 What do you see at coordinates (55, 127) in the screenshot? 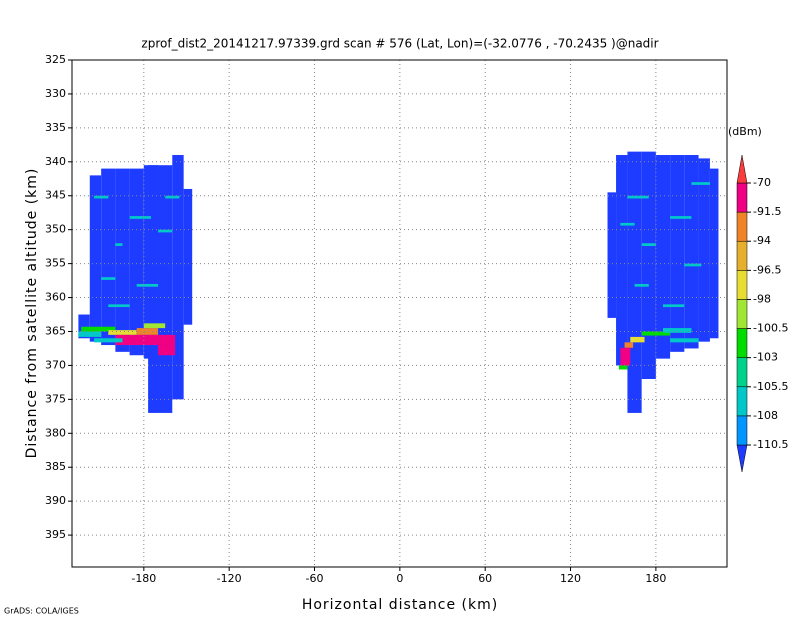
I see `y-tick-label: 335` at bounding box center [55, 127].